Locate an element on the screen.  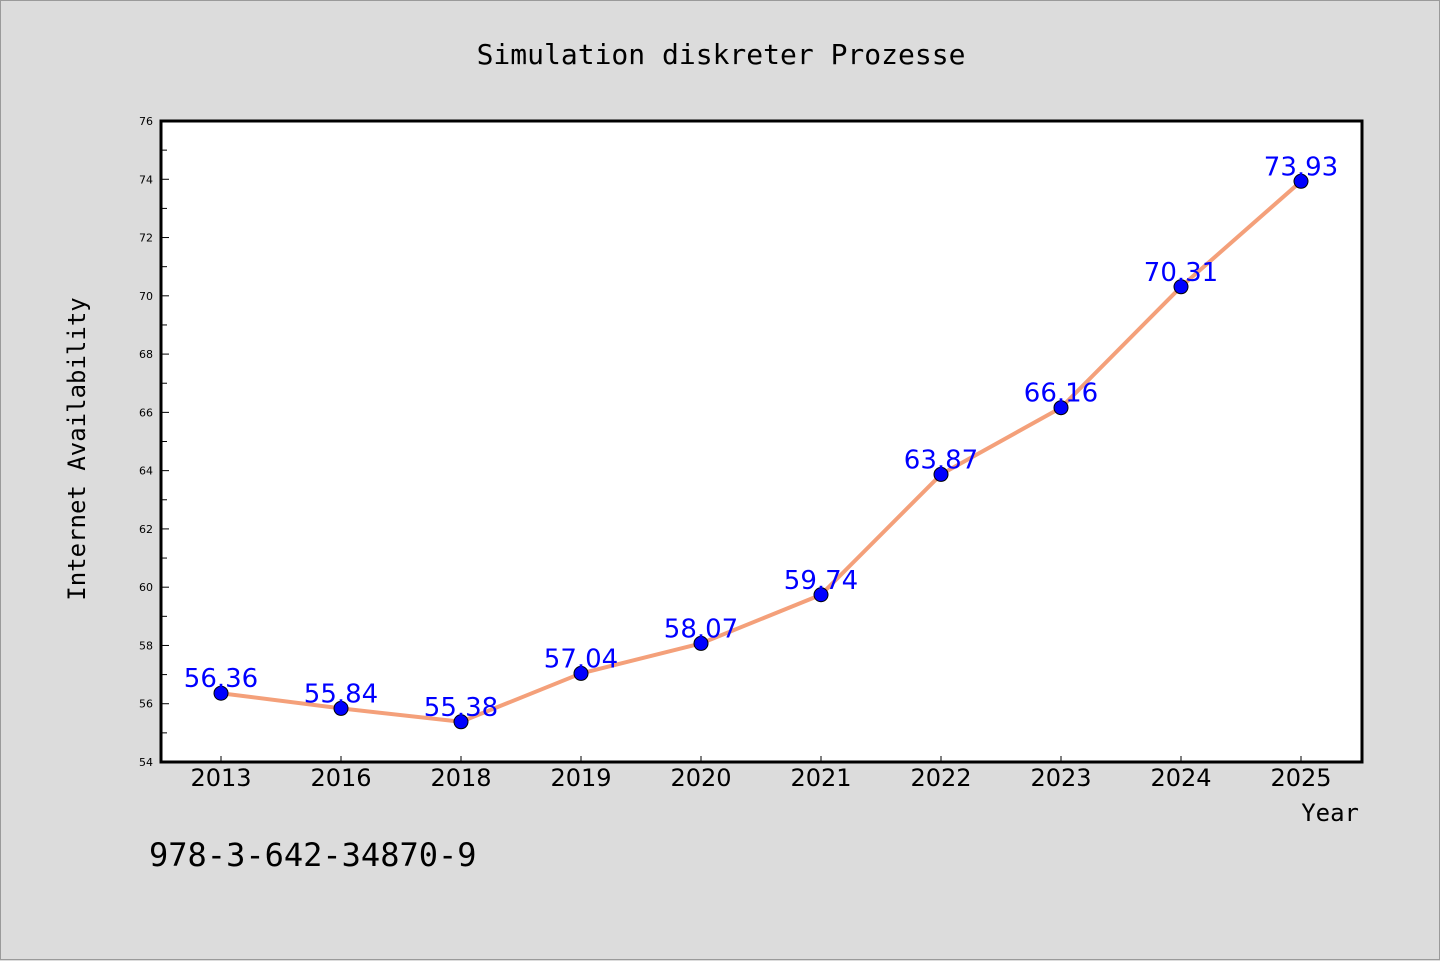
y-tick-label: 60 is located at coordinates (146, 587).